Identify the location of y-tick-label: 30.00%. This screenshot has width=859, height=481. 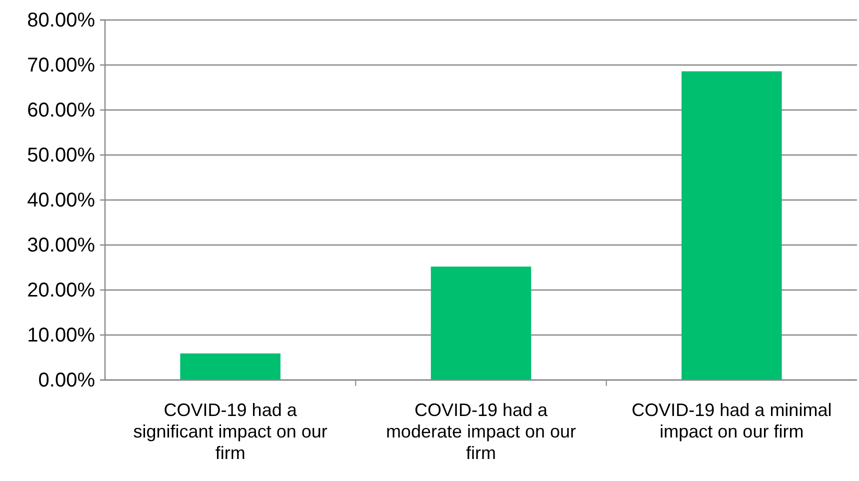
(61, 245).